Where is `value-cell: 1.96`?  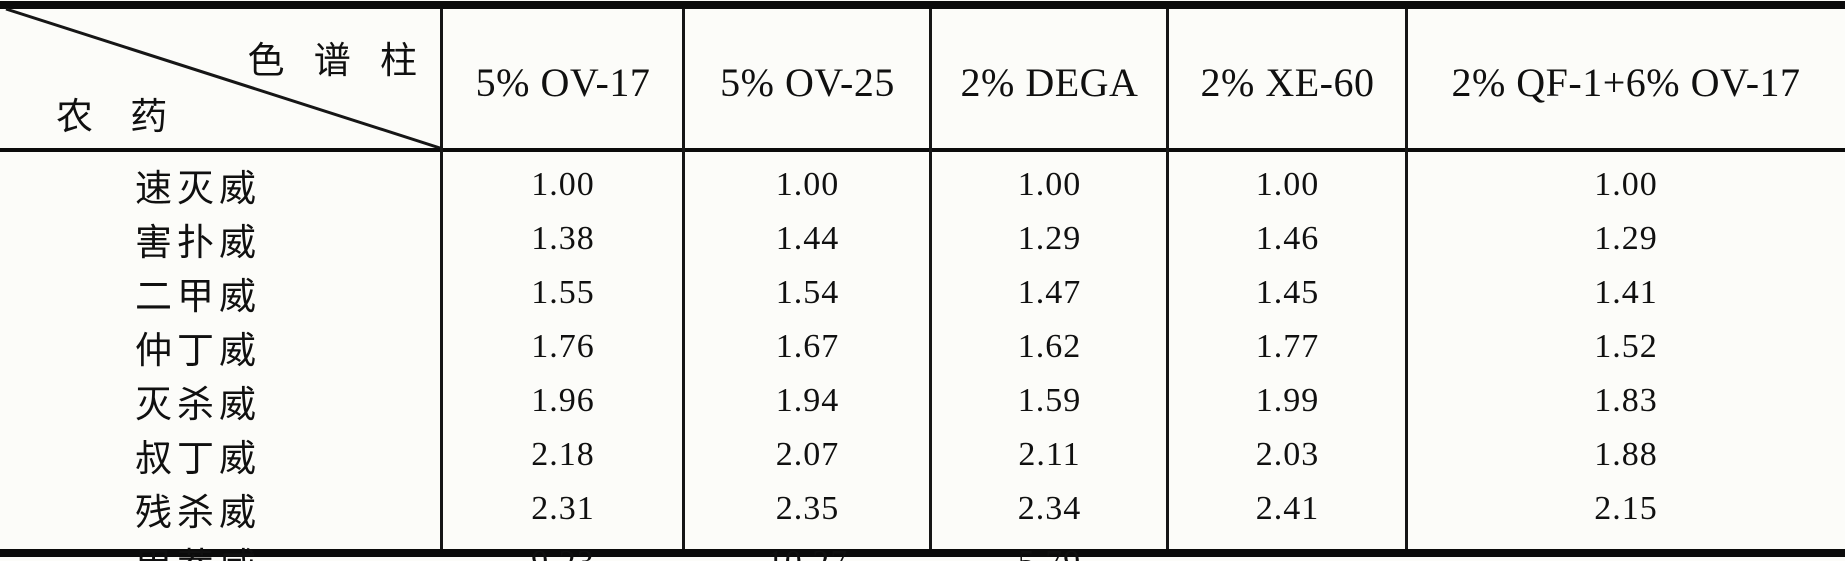
value-cell: 1.96 is located at coordinates (563, 400).